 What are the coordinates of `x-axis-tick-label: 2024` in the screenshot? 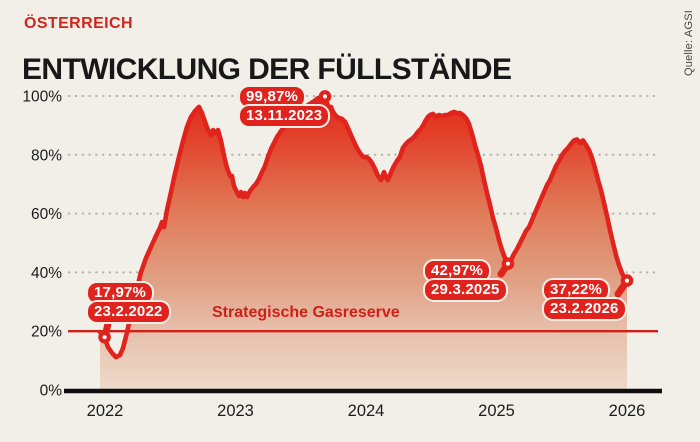 It's located at (366, 411).